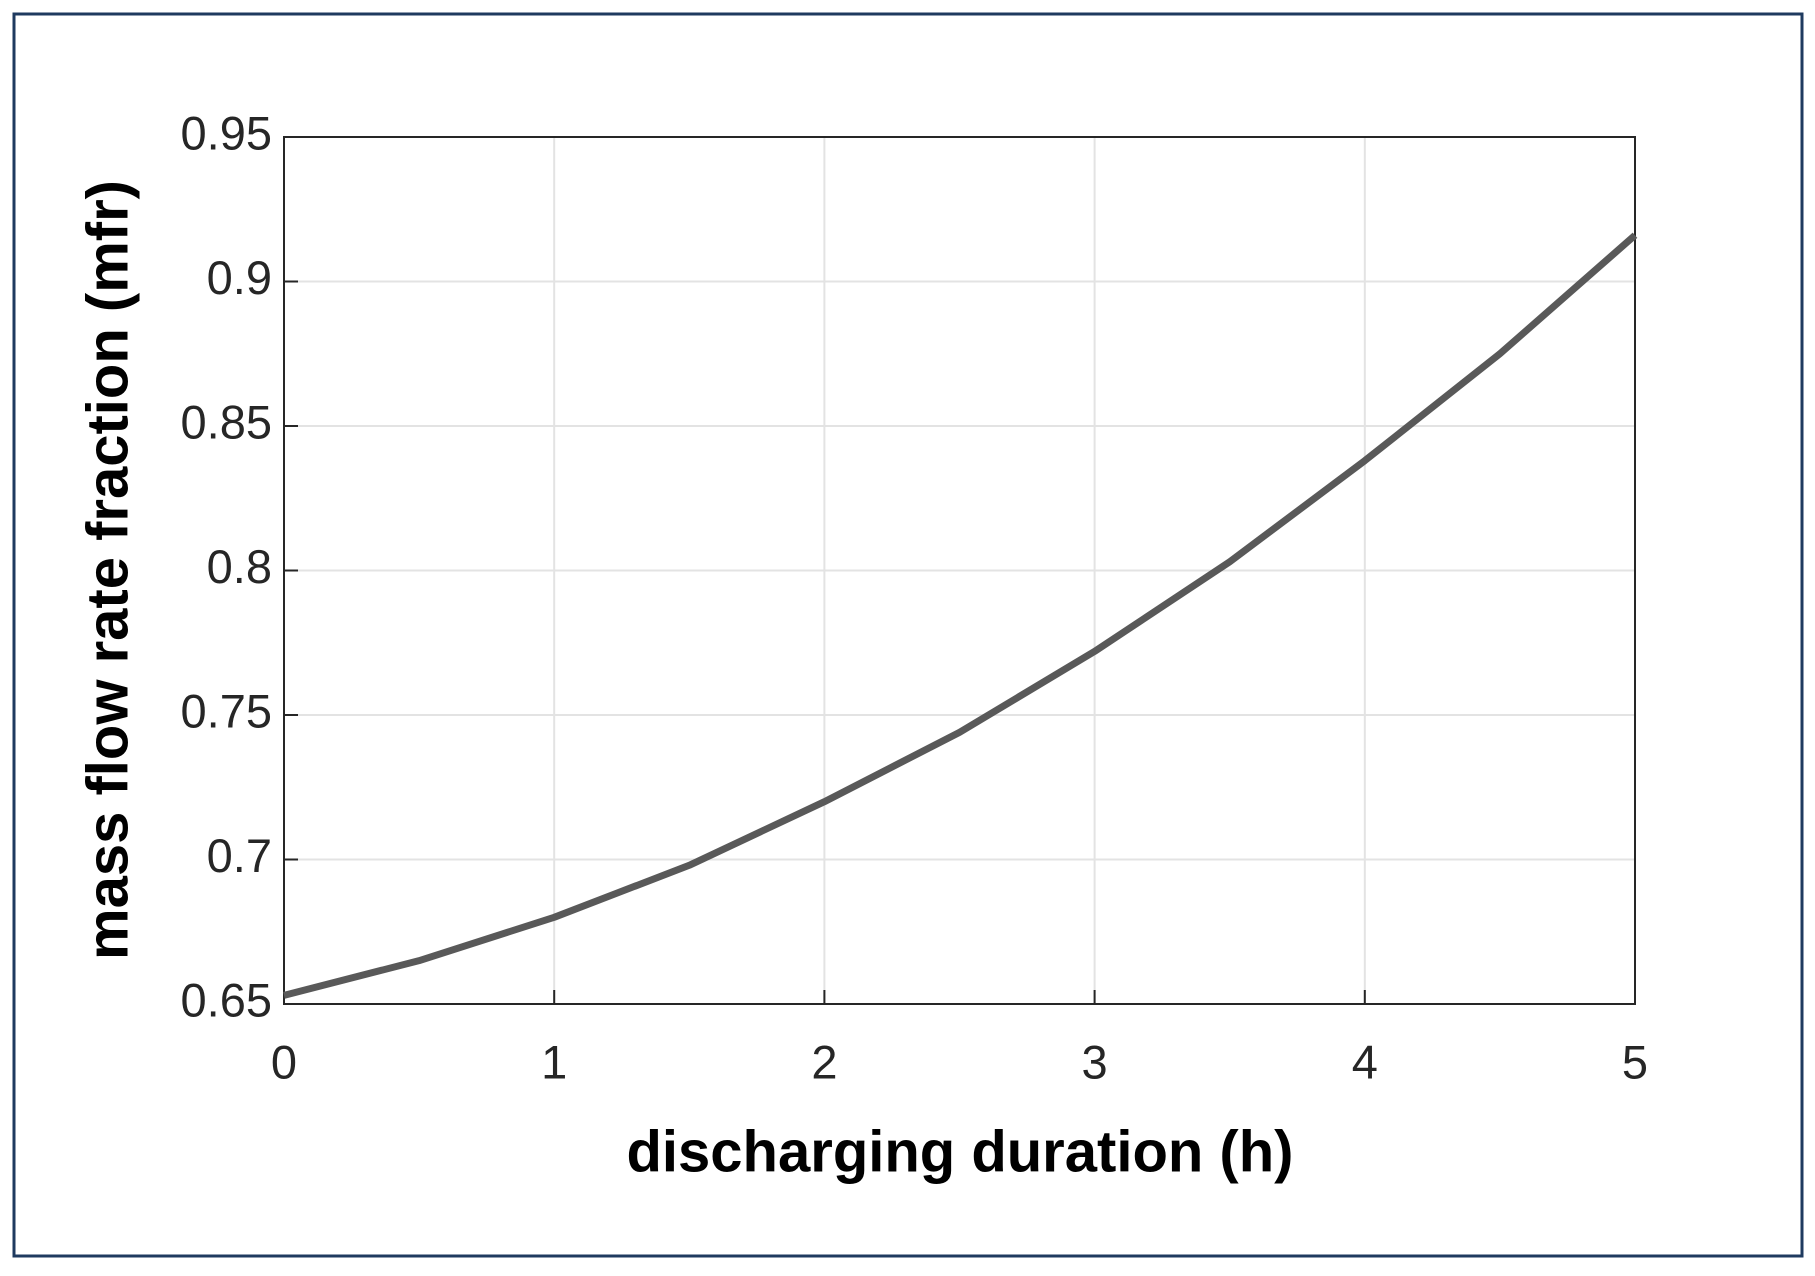 This screenshot has height=1276, width=1815. Describe the element at coordinates (824, 1061) in the screenshot. I see `x-tick-label: 2` at that location.